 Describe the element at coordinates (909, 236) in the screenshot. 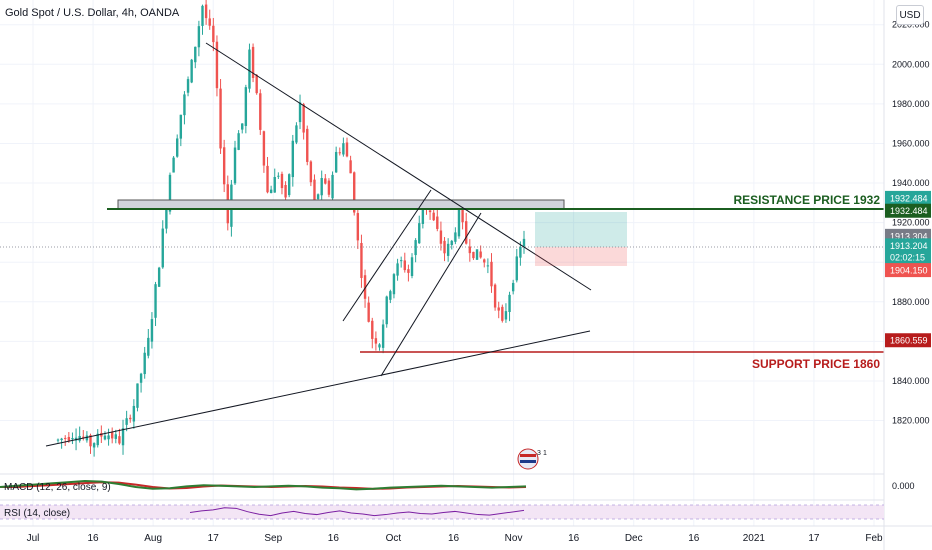

I see `price-axis-tag-text: 1913.304` at that location.